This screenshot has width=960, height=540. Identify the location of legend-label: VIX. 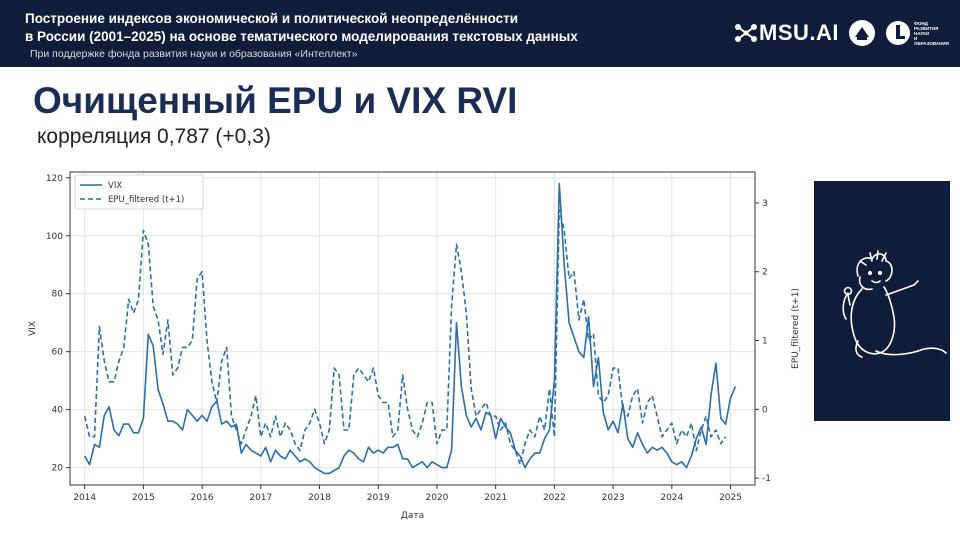
(115, 186).